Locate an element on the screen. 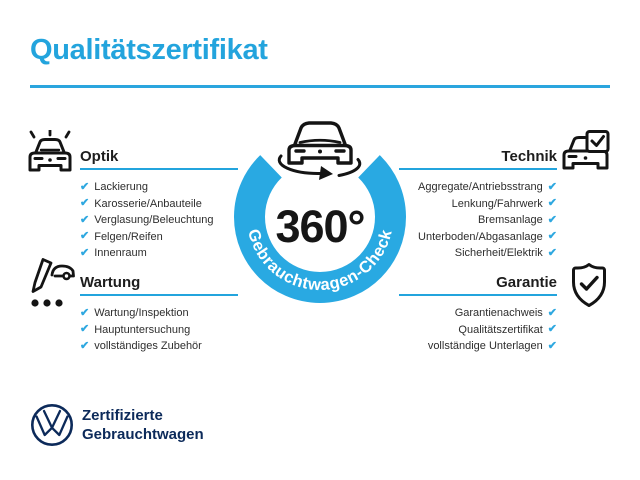  list-item: Sicherheit/Elektrik ✔ is located at coordinates (478, 253).